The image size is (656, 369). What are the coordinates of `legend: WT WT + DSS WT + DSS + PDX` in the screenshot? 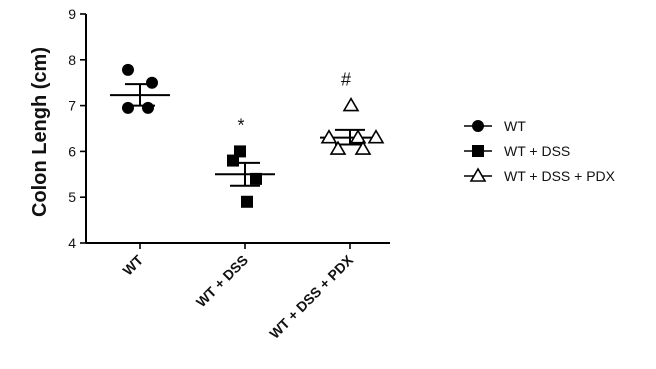 It's located at (540, 151).